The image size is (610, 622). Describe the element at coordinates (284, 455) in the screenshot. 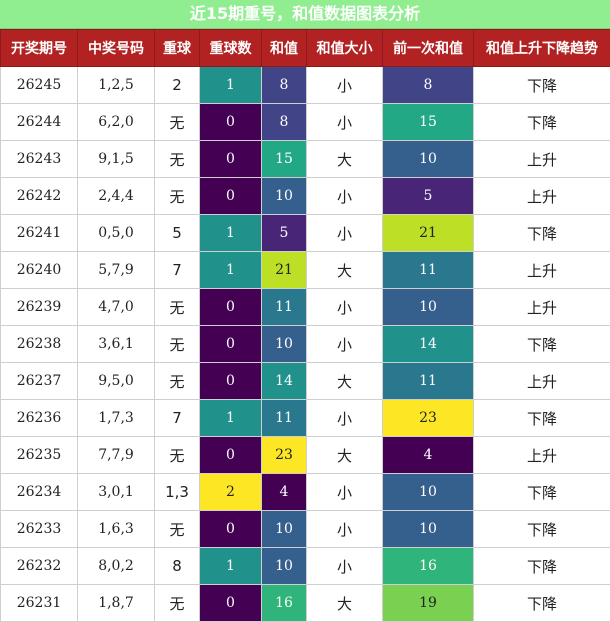

I see `cell-sum: 23` at that location.